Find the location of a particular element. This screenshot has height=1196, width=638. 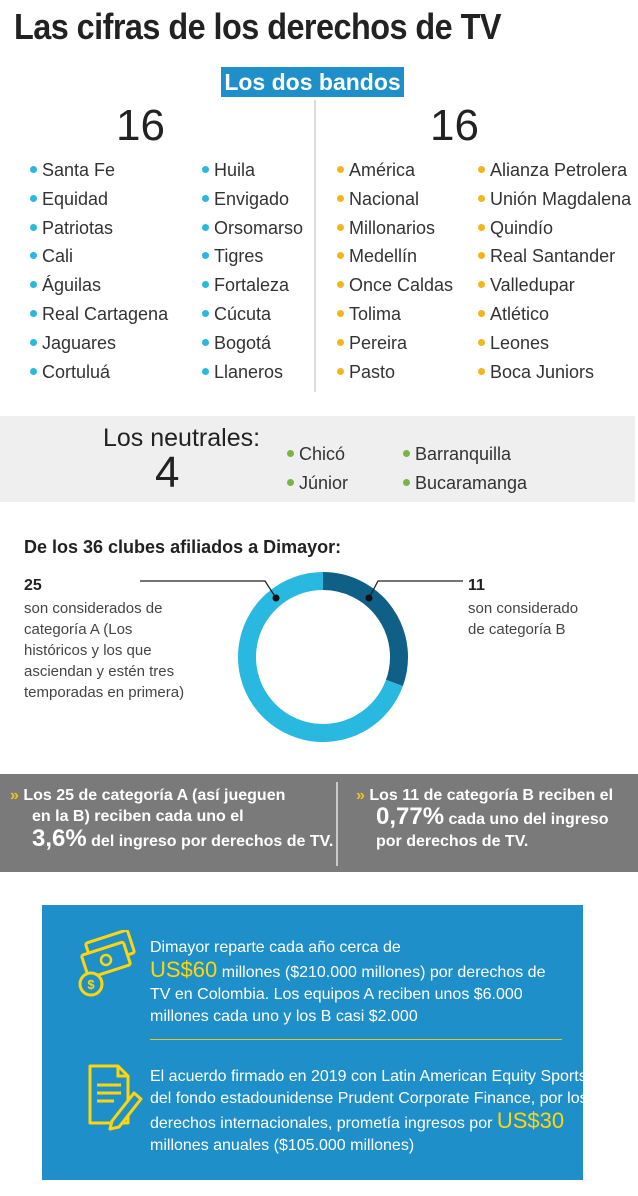

team-item: Once Caldas is located at coordinates (395, 285).